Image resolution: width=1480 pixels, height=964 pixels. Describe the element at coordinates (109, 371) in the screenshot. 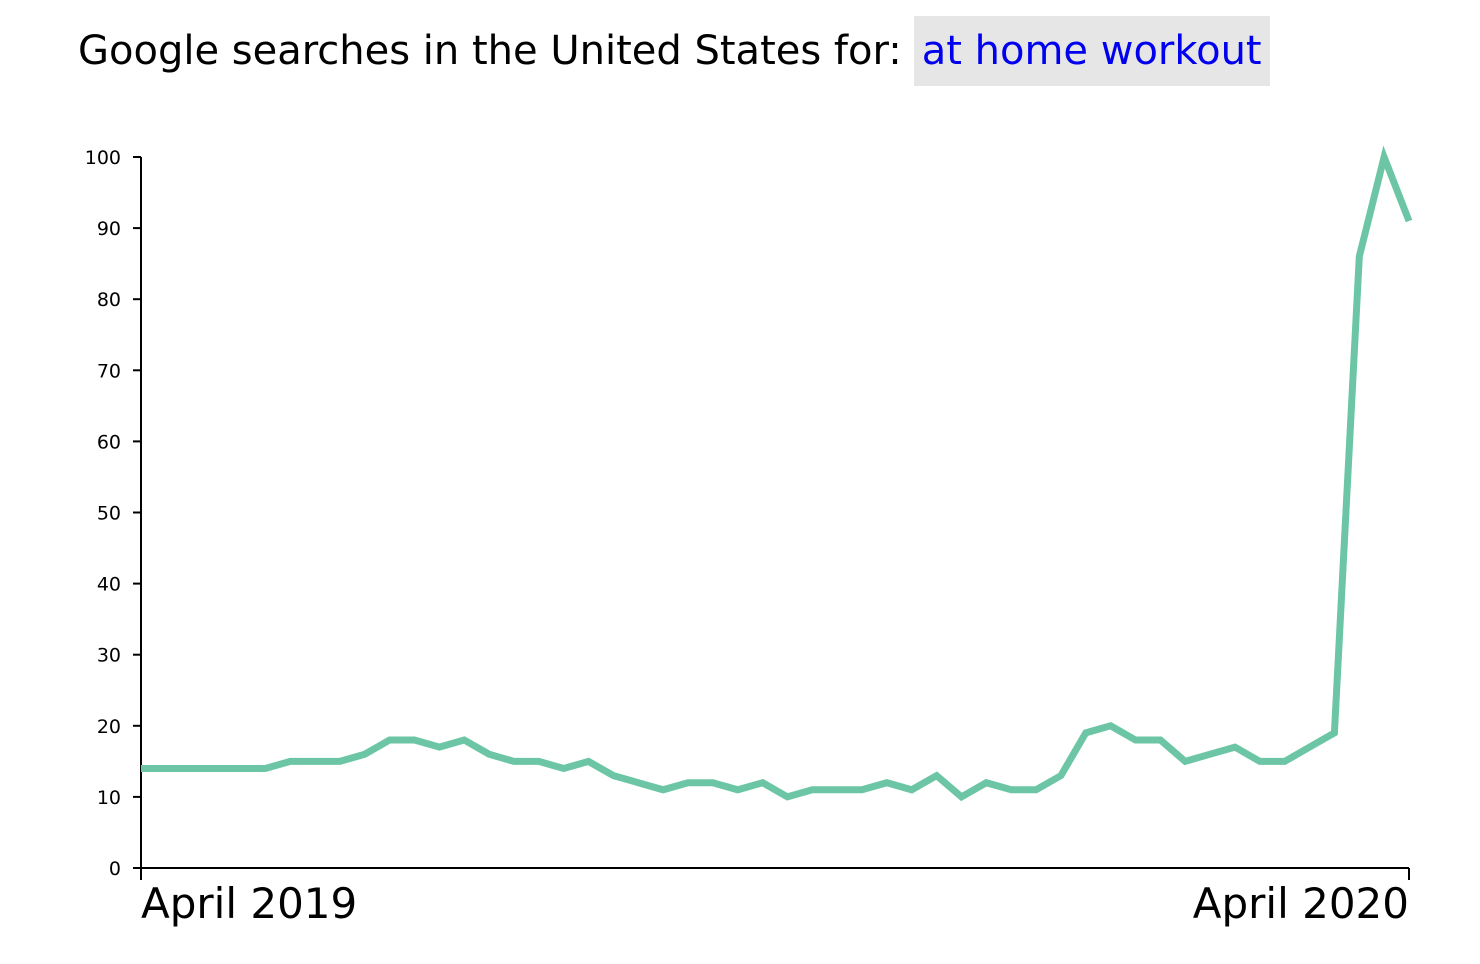

I see `y-tick-label: 70` at that location.